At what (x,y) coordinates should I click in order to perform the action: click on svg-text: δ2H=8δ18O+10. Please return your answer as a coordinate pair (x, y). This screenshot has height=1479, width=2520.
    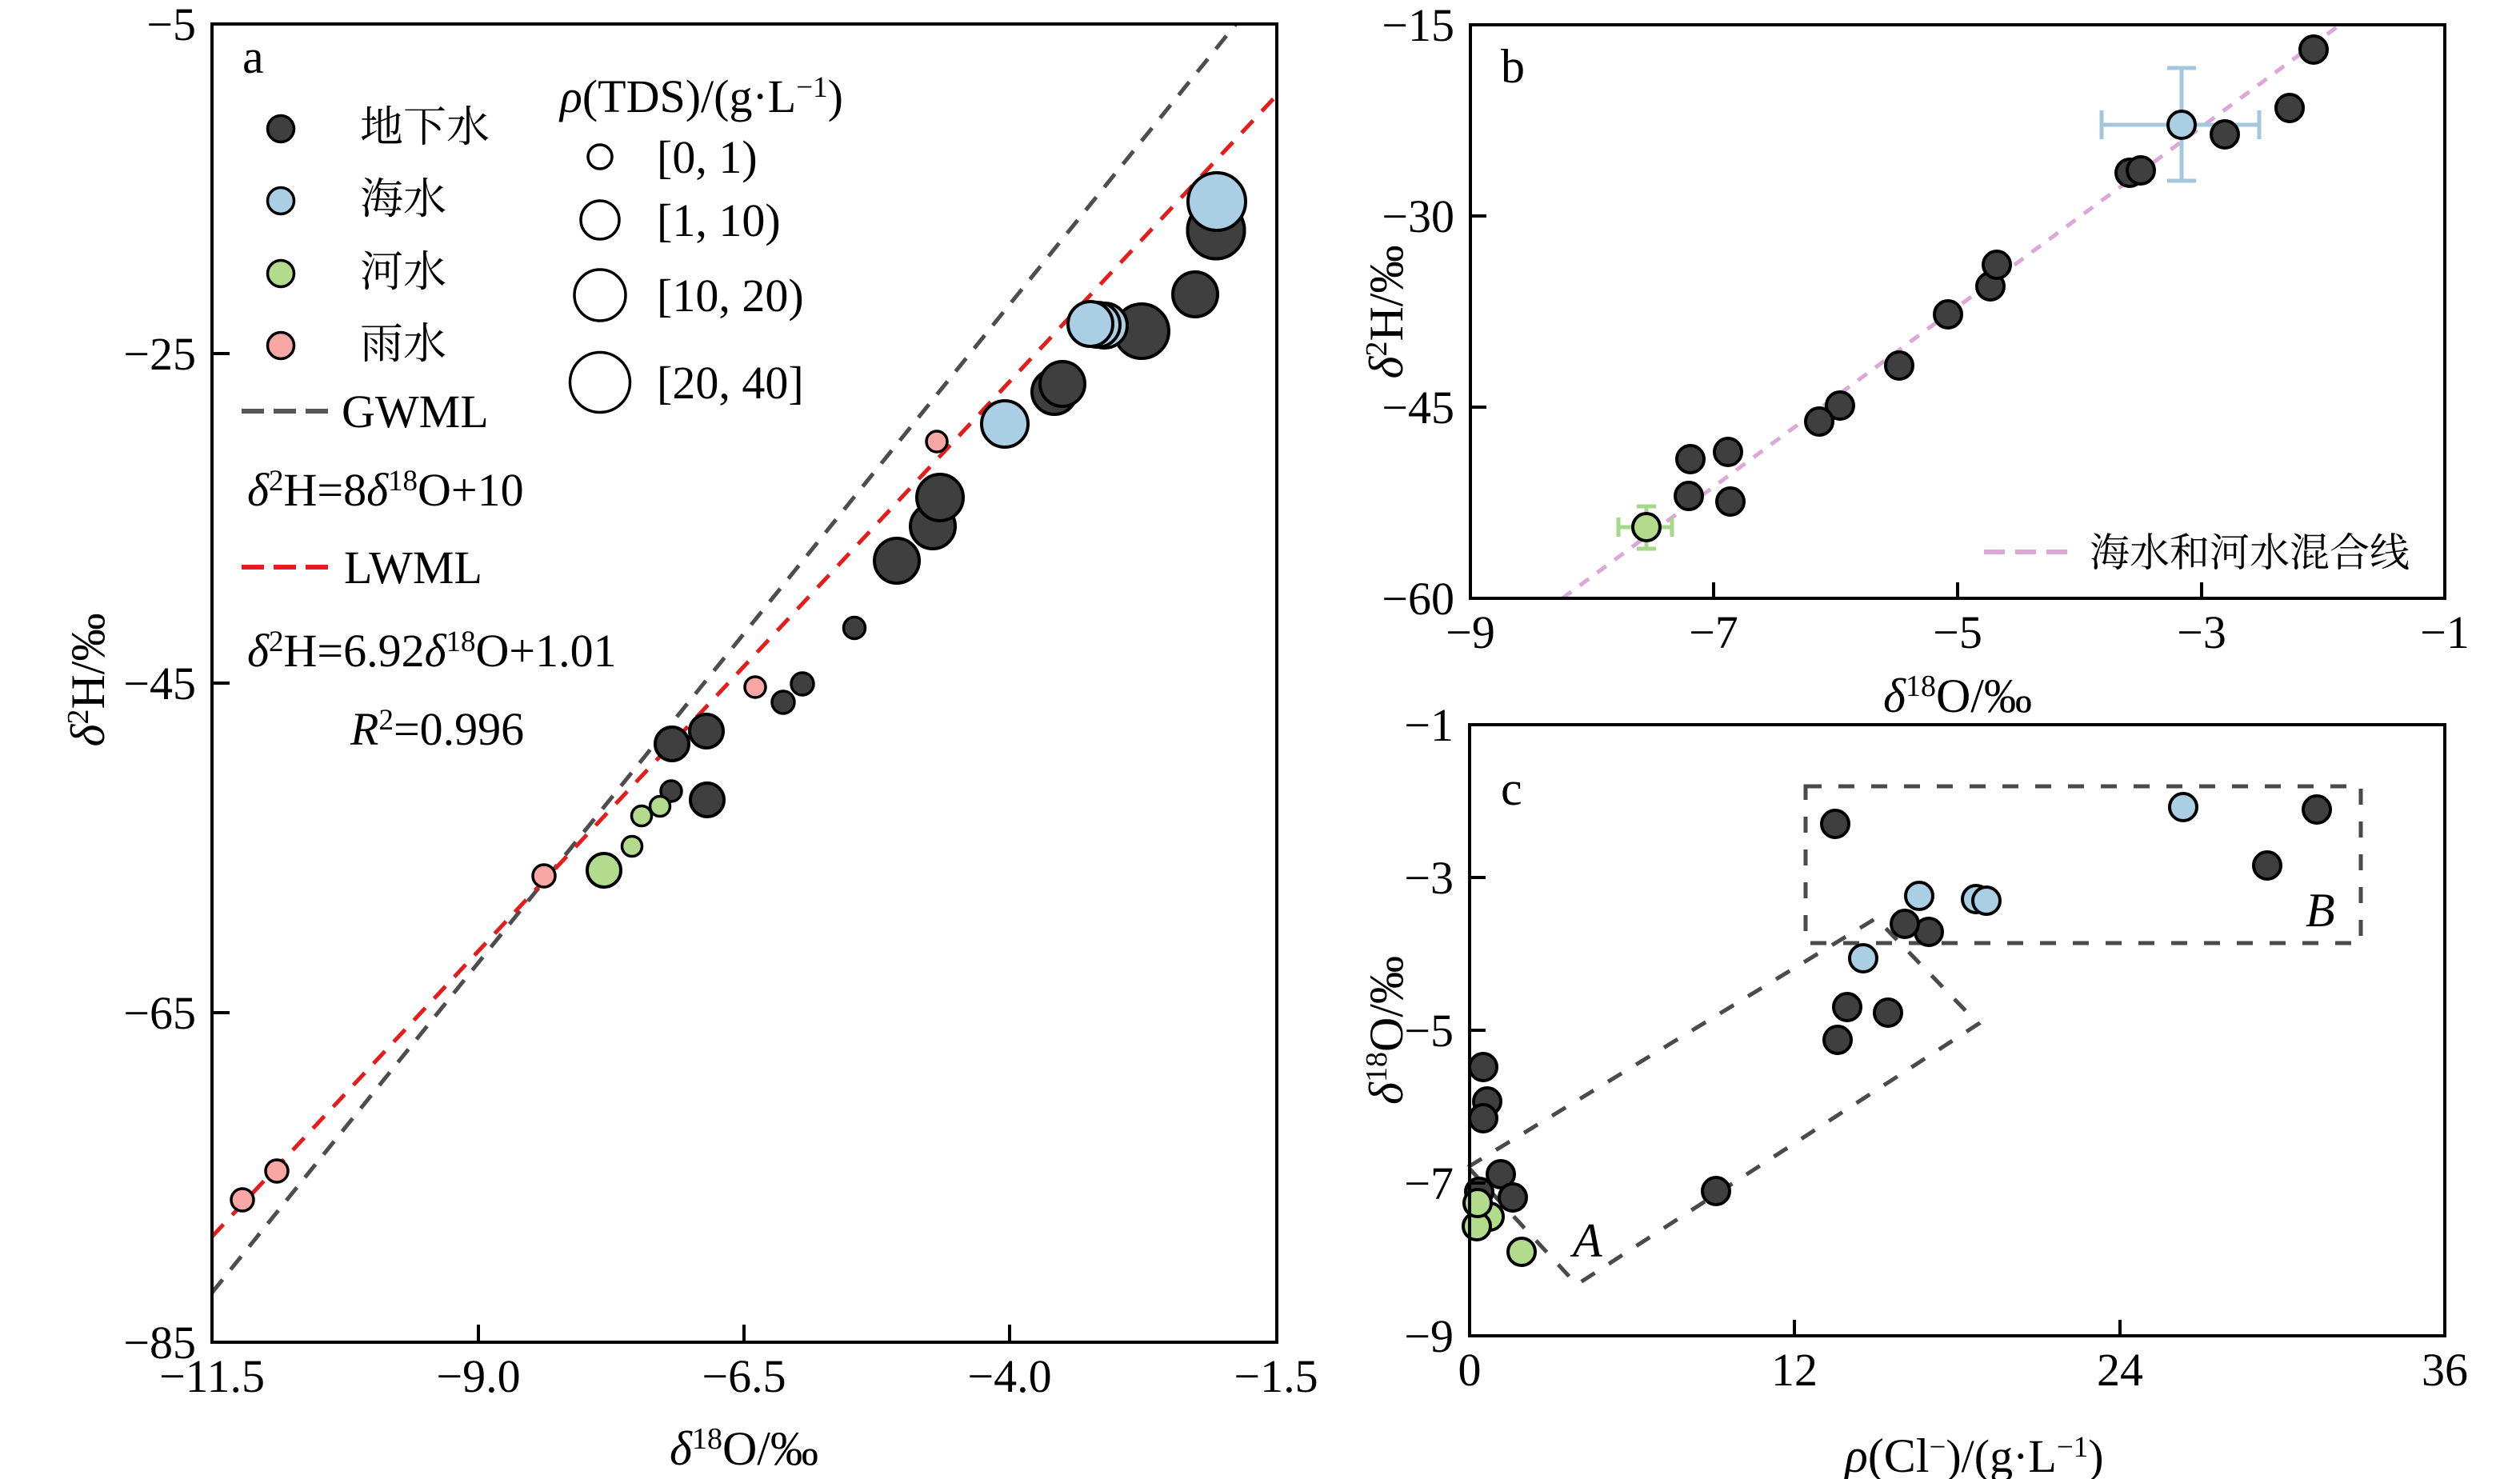
    Looking at the image, I should click on (385, 490).